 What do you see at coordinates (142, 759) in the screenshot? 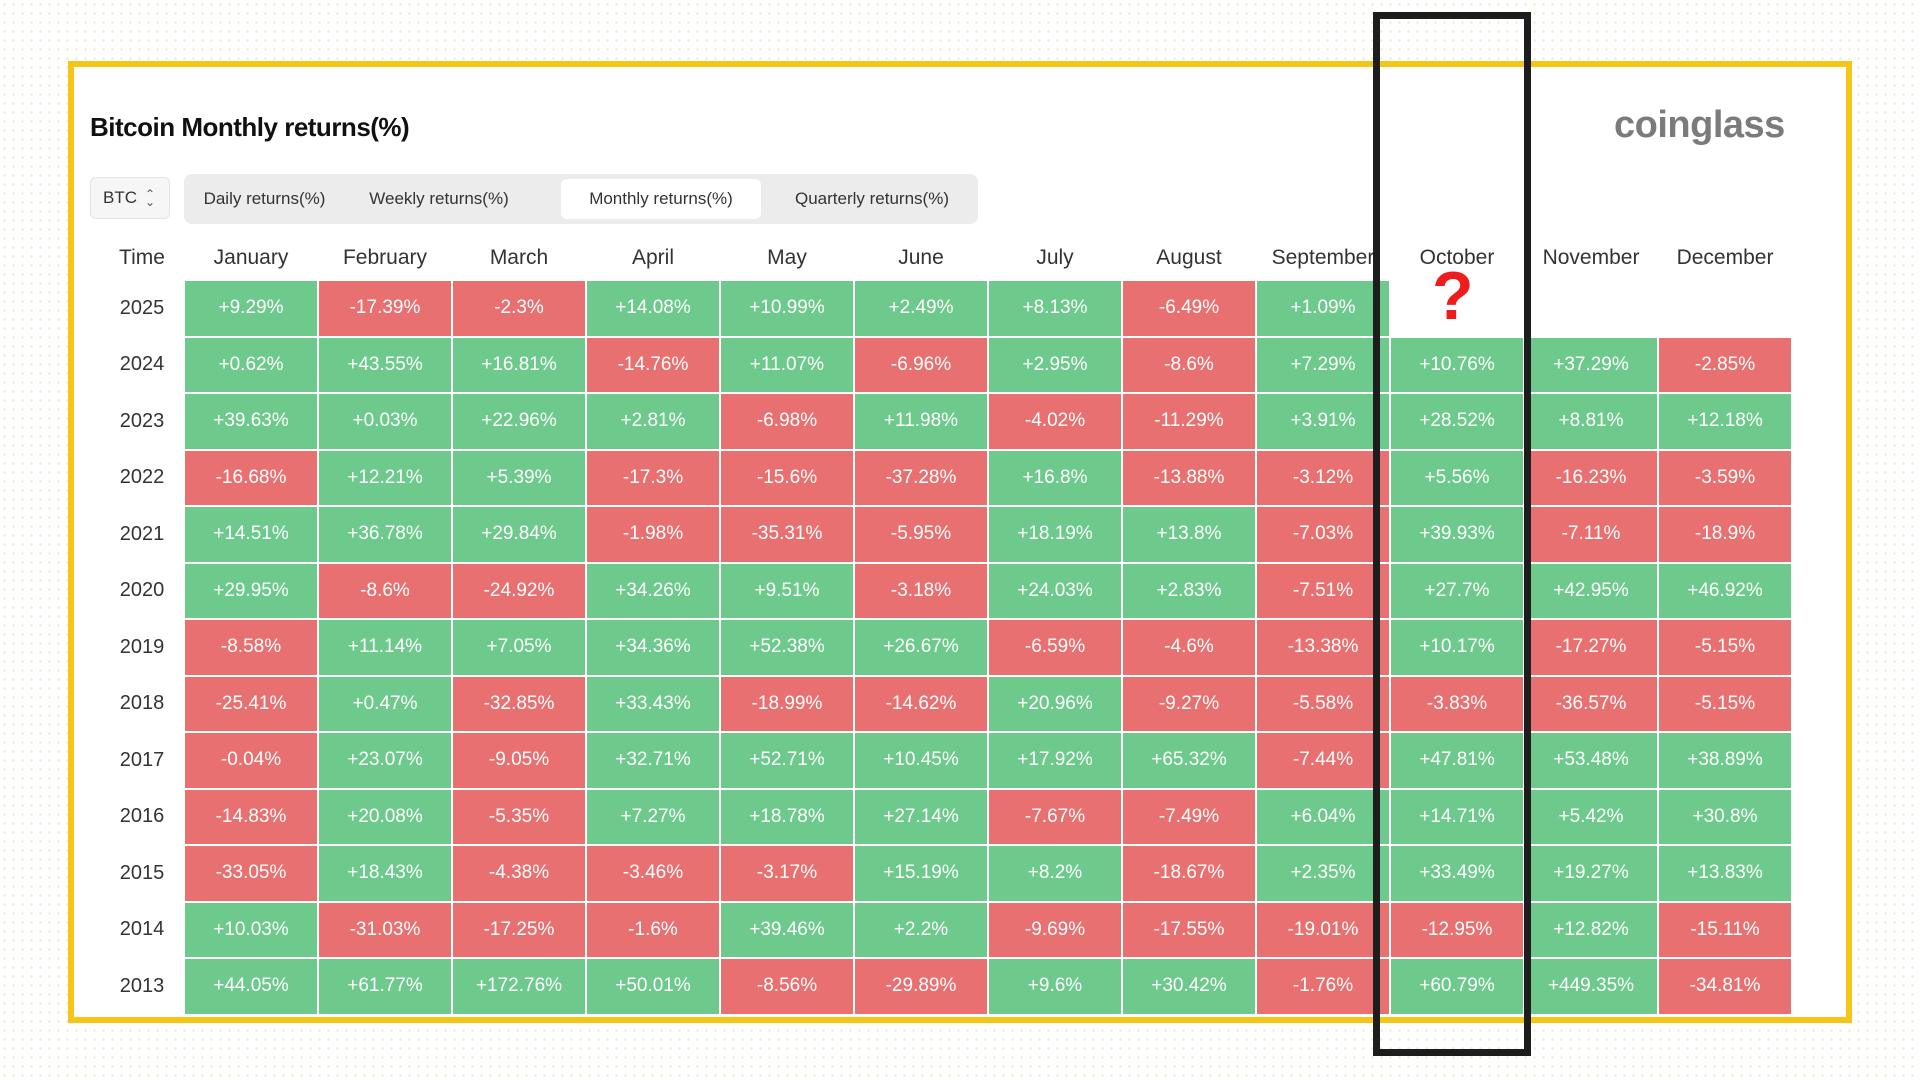
I see `year-label-2017: 2017` at bounding box center [142, 759].